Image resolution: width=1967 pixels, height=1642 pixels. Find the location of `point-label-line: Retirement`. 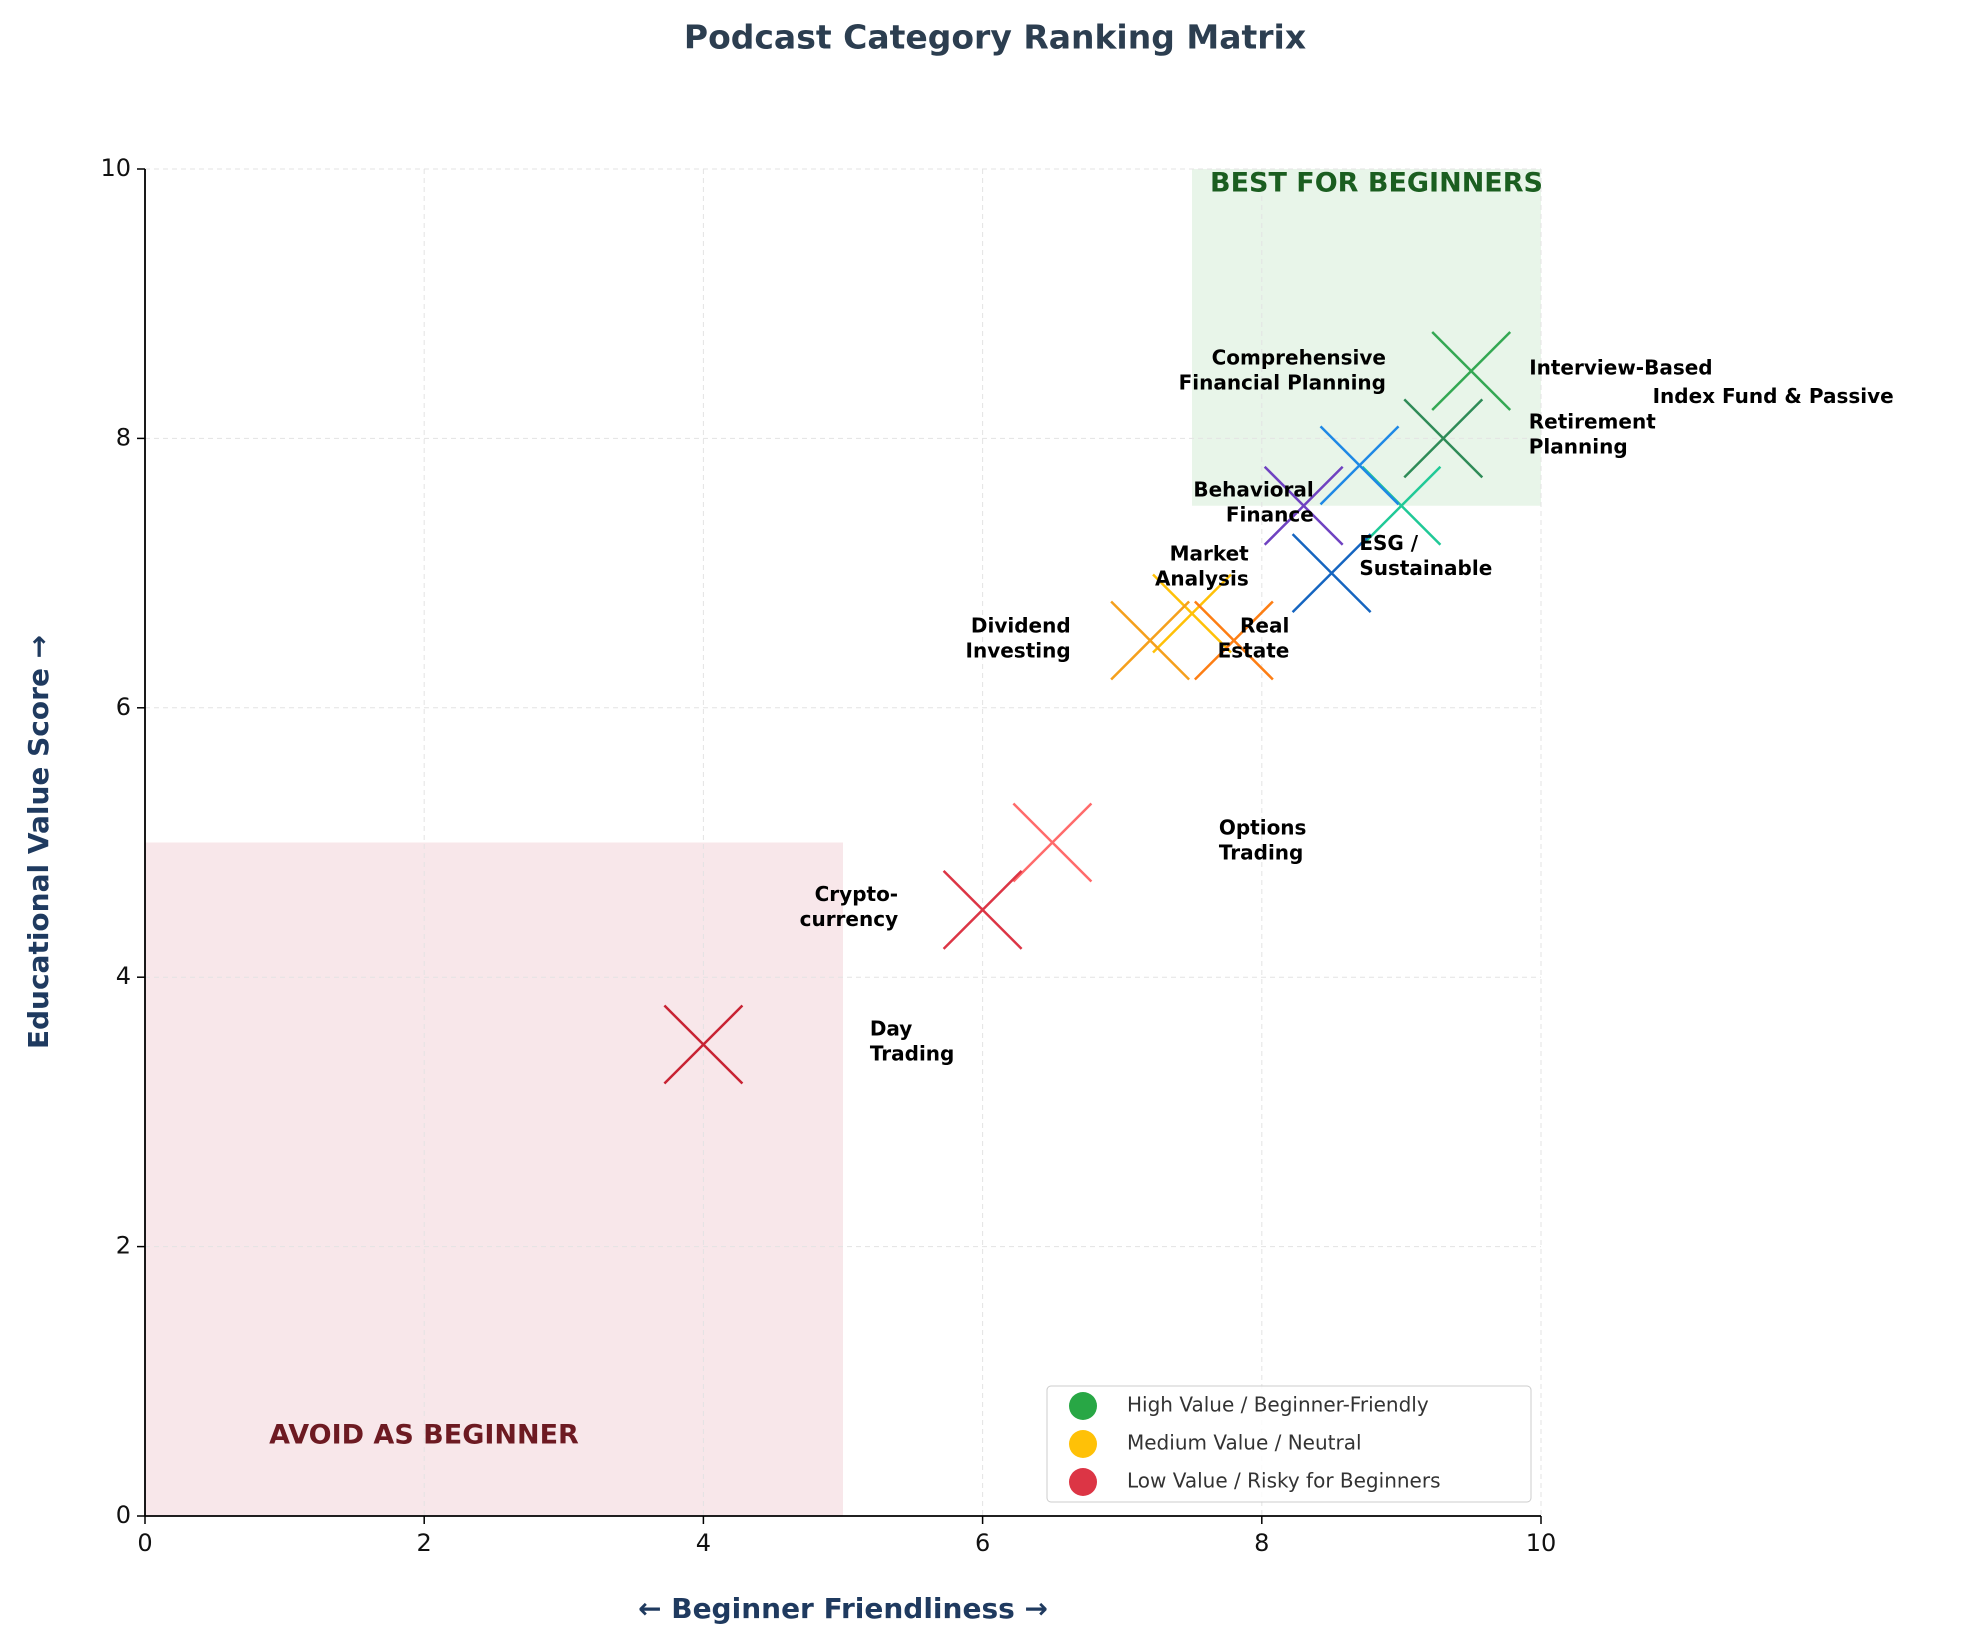

point-label-line: Retirement is located at coordinates (1592, 421).